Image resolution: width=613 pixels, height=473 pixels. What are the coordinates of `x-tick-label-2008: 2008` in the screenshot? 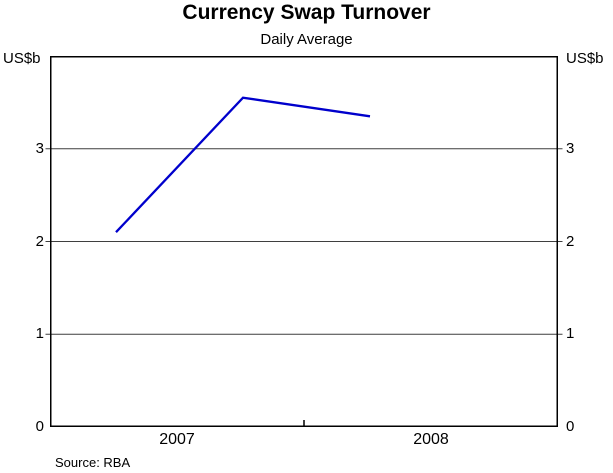 It's located at (431, 439).